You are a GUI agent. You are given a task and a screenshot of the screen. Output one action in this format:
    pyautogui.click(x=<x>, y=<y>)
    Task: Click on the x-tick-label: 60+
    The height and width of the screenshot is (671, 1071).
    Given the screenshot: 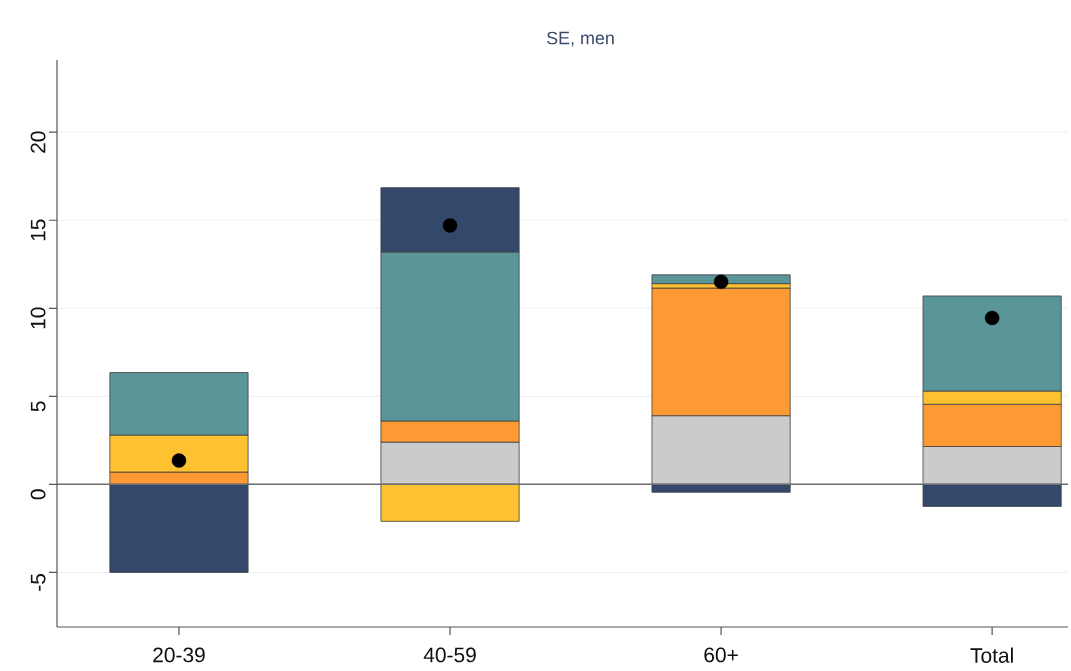 What is the action you would take?
    pyautogui.click(x=721, y=655)
    